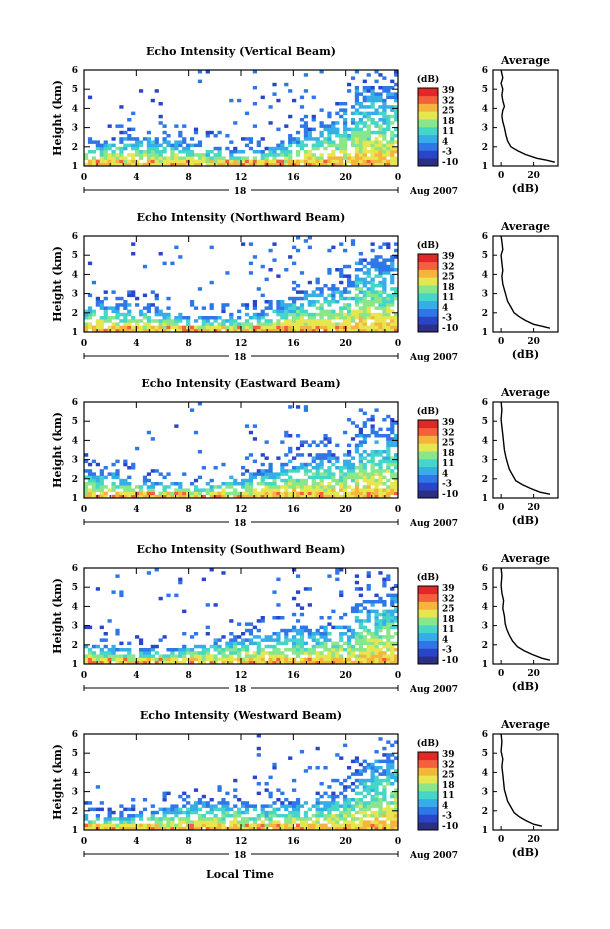  I want to click on profile-y-tick-label: 3, so click(485, 129).